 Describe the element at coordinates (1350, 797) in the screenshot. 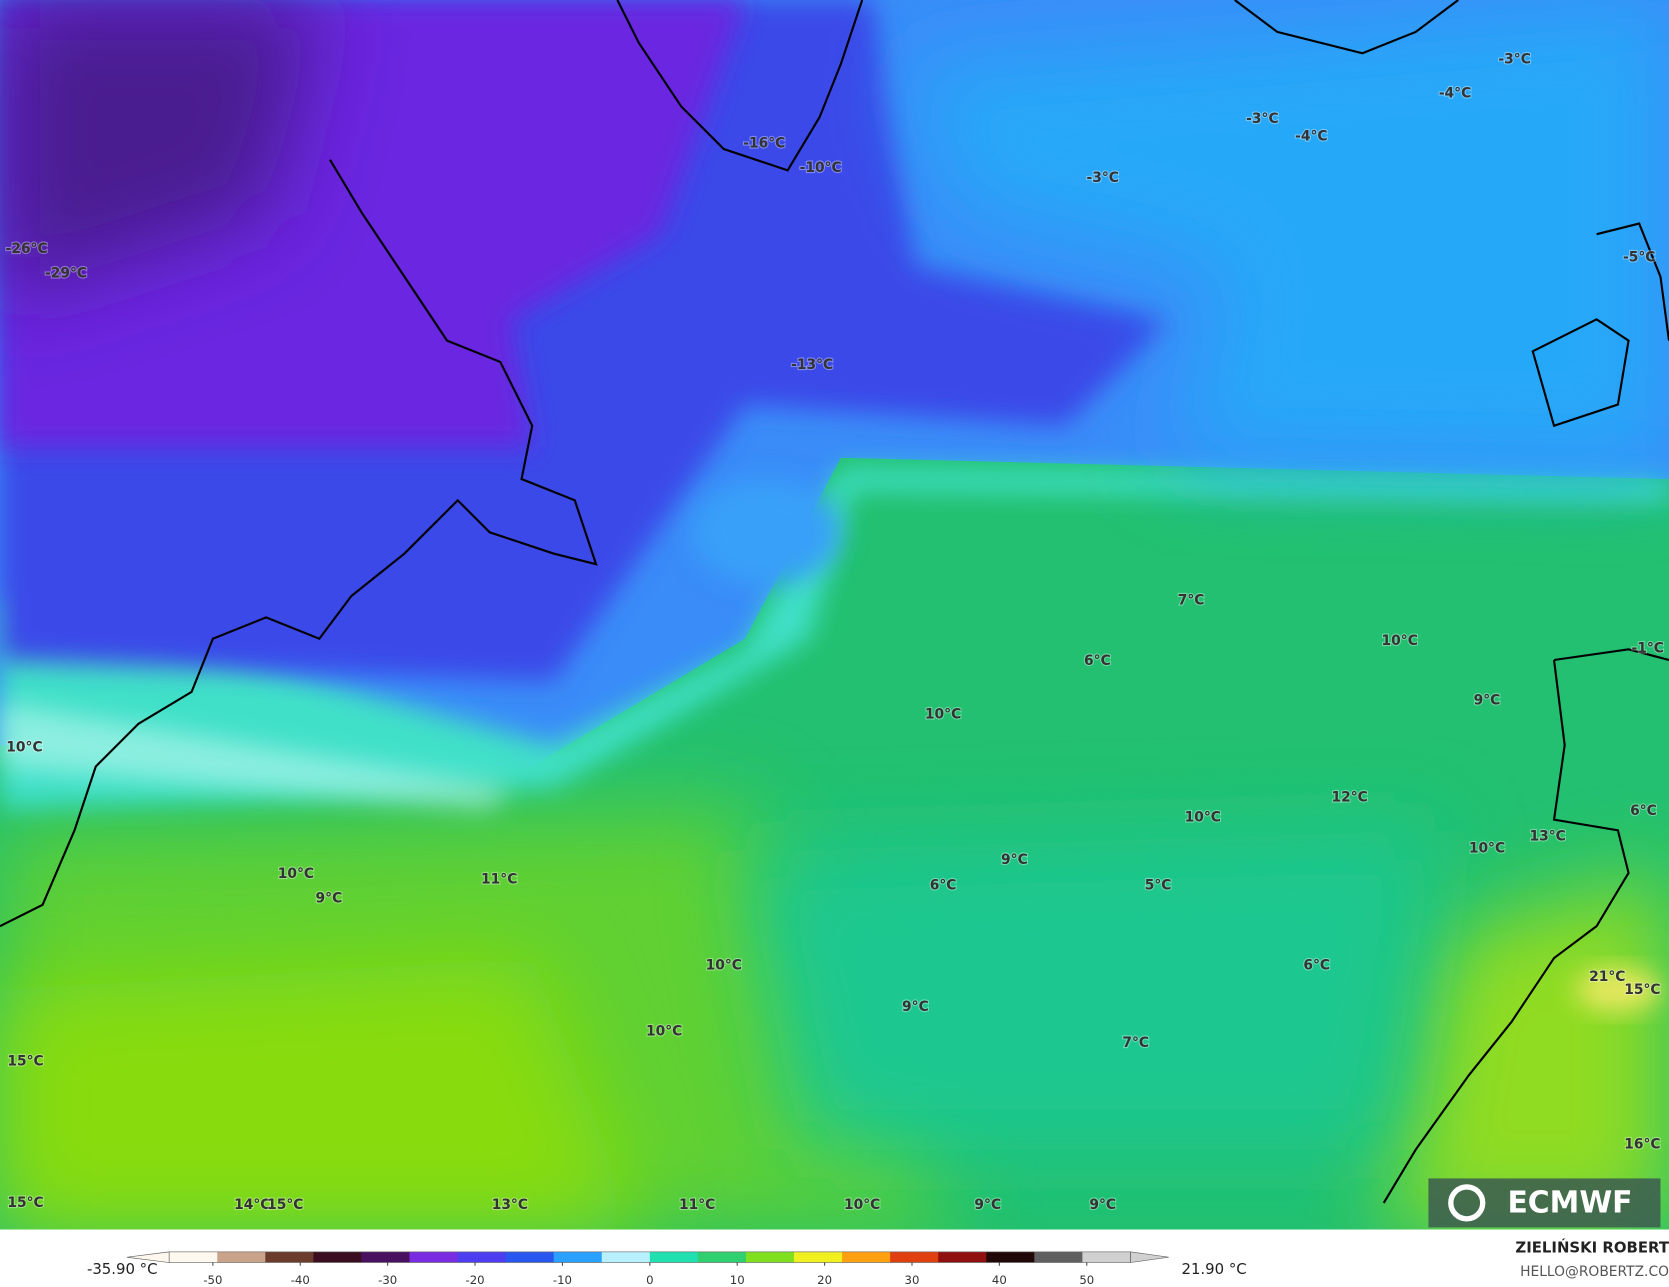

I see `temperature-label: 12°C` at that location.